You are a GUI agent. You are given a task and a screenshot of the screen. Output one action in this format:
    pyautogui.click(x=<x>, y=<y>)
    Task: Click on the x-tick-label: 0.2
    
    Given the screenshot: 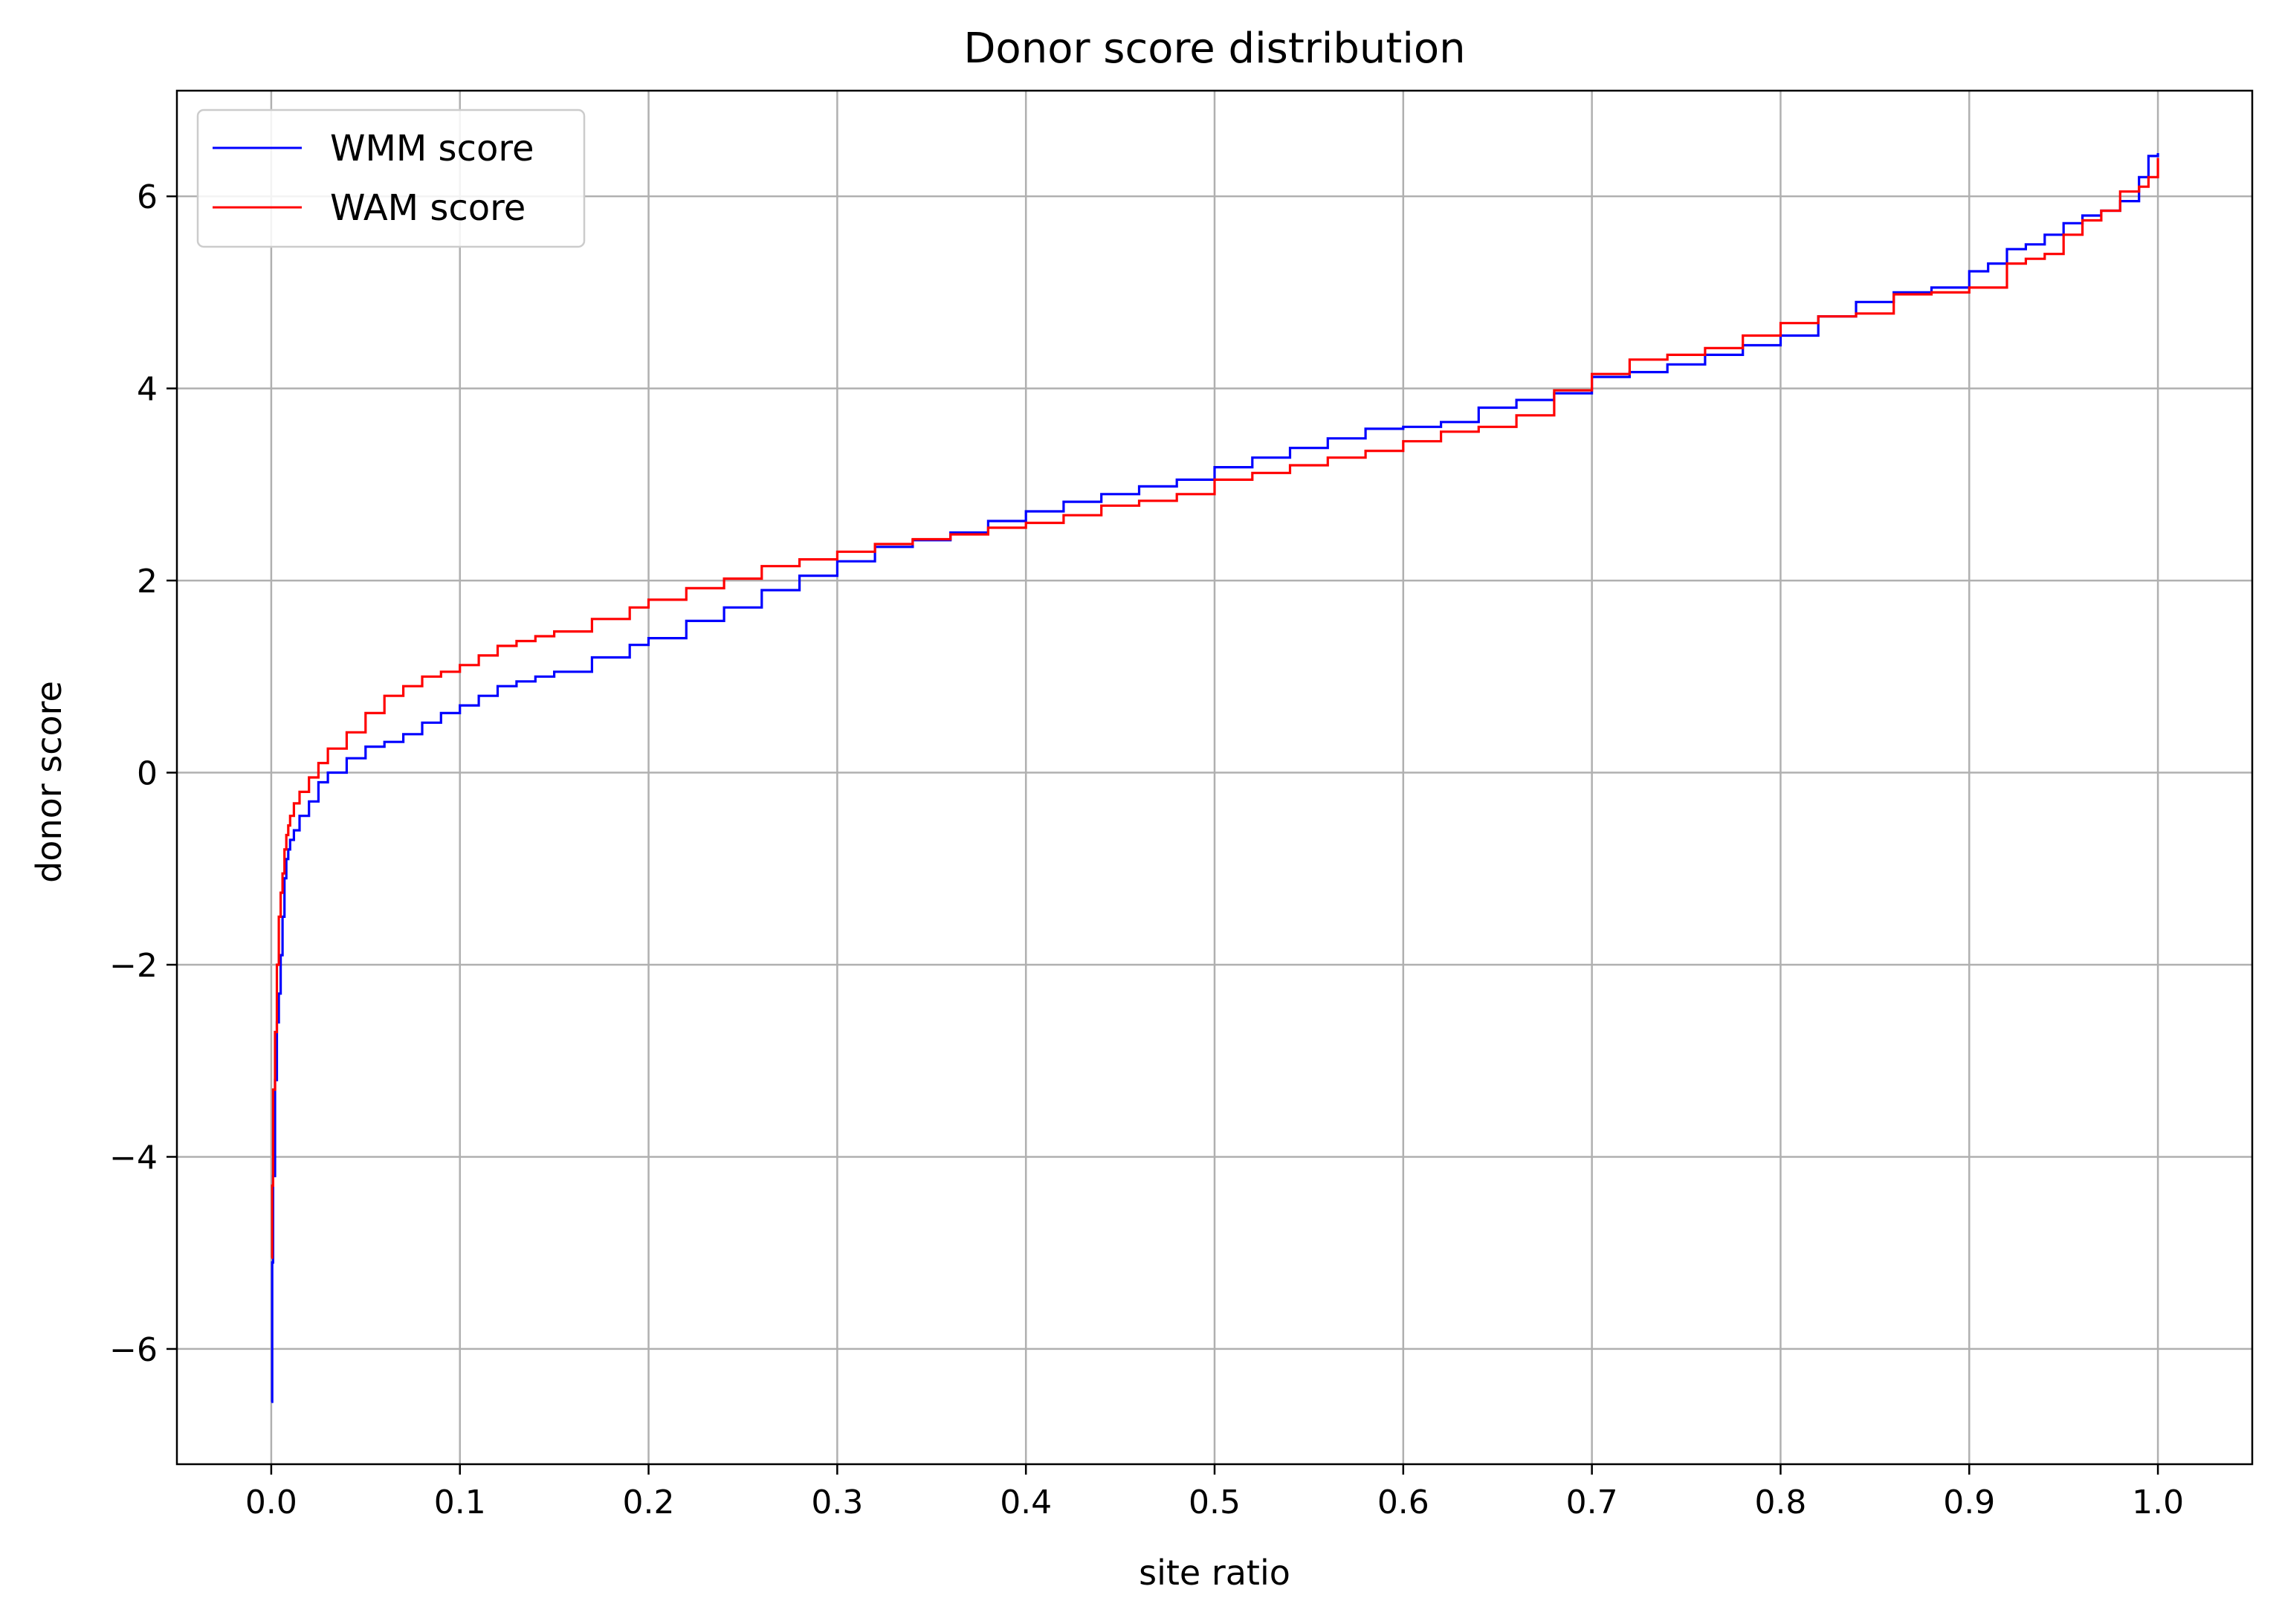 What is the action you would take?
    pyautogui.click(x=649, y=1502)
    